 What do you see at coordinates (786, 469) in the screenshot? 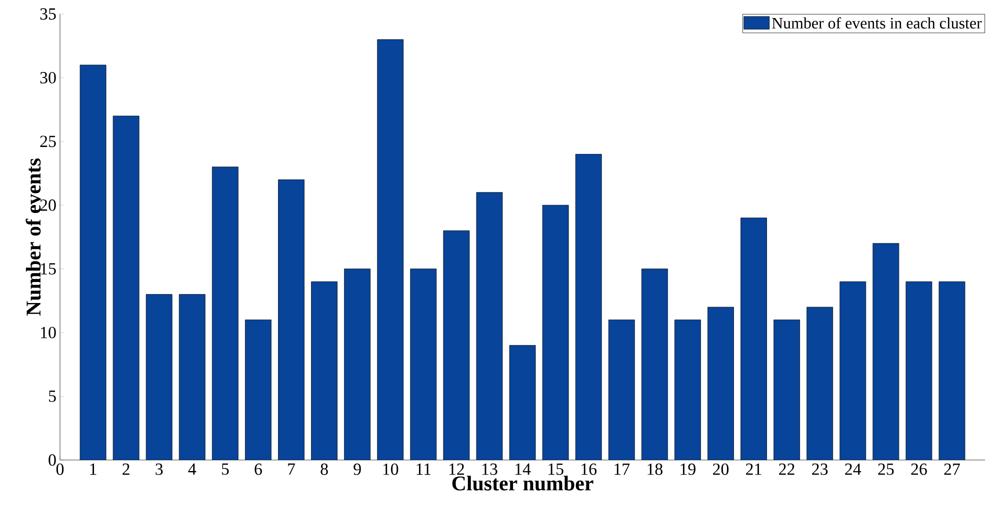
I see `x-tick-label: 22` at bounding box center [786, 469].